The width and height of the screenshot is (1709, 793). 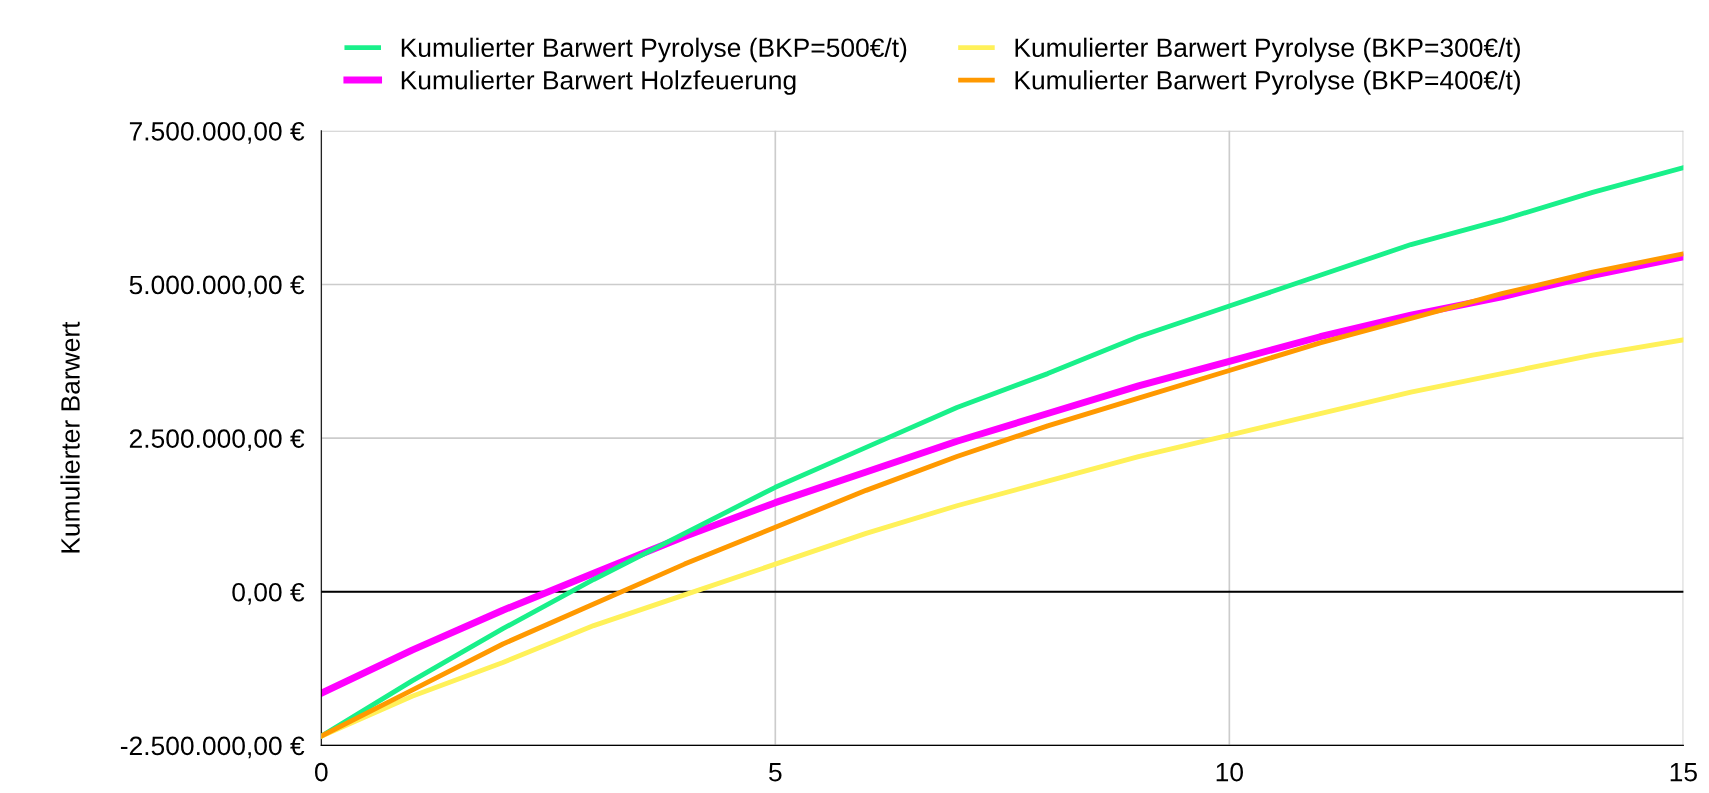 I want to click on legend-label: Kumulierter Barwert Pyrolyse (BKP=400€/t), so click(x=1267, y=82).